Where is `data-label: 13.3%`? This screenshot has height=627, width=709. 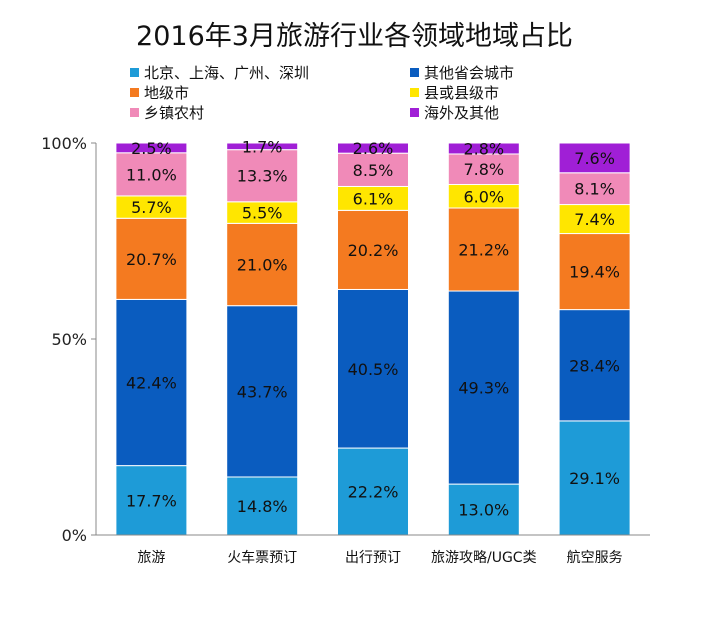 data-label: 13.3% is located at coordinates (262, 176).